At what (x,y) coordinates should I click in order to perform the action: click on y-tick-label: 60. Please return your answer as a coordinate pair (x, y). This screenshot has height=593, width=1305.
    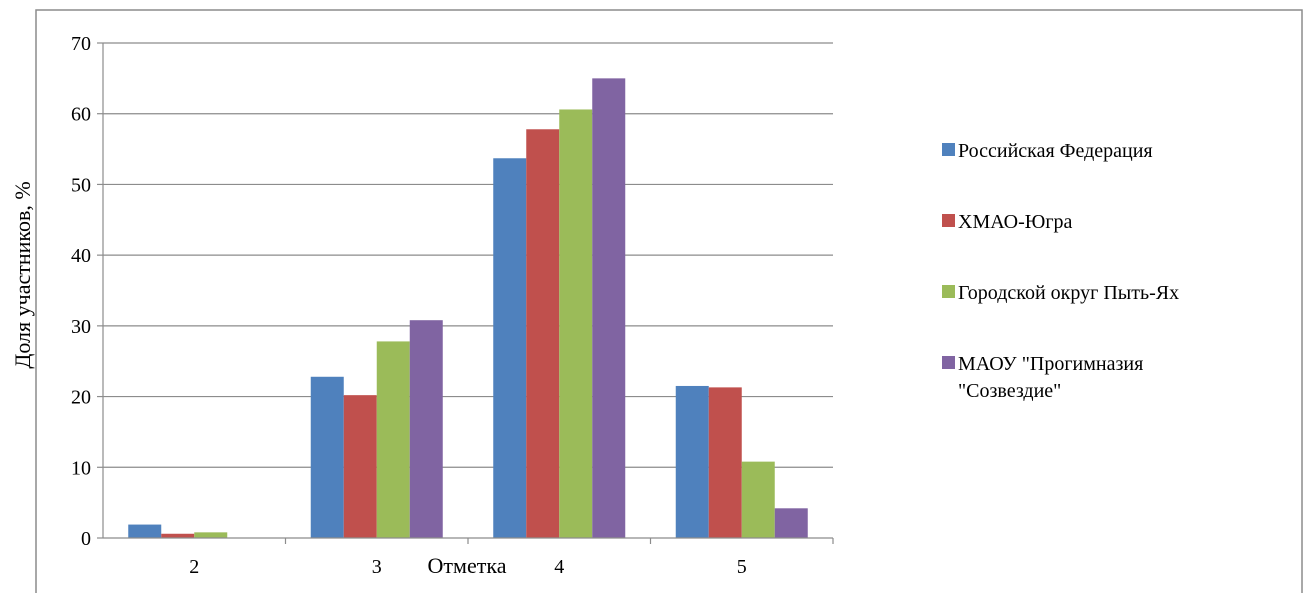
    Looking at the image, I should click on (81, 115).